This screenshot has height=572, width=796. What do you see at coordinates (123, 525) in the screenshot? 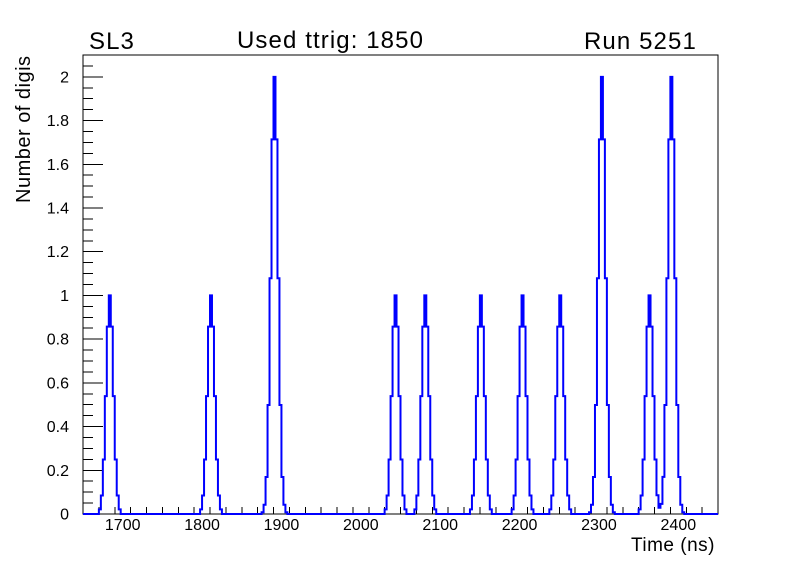
I see `x-tick-label: 1700` at bounding box center [123, 525].